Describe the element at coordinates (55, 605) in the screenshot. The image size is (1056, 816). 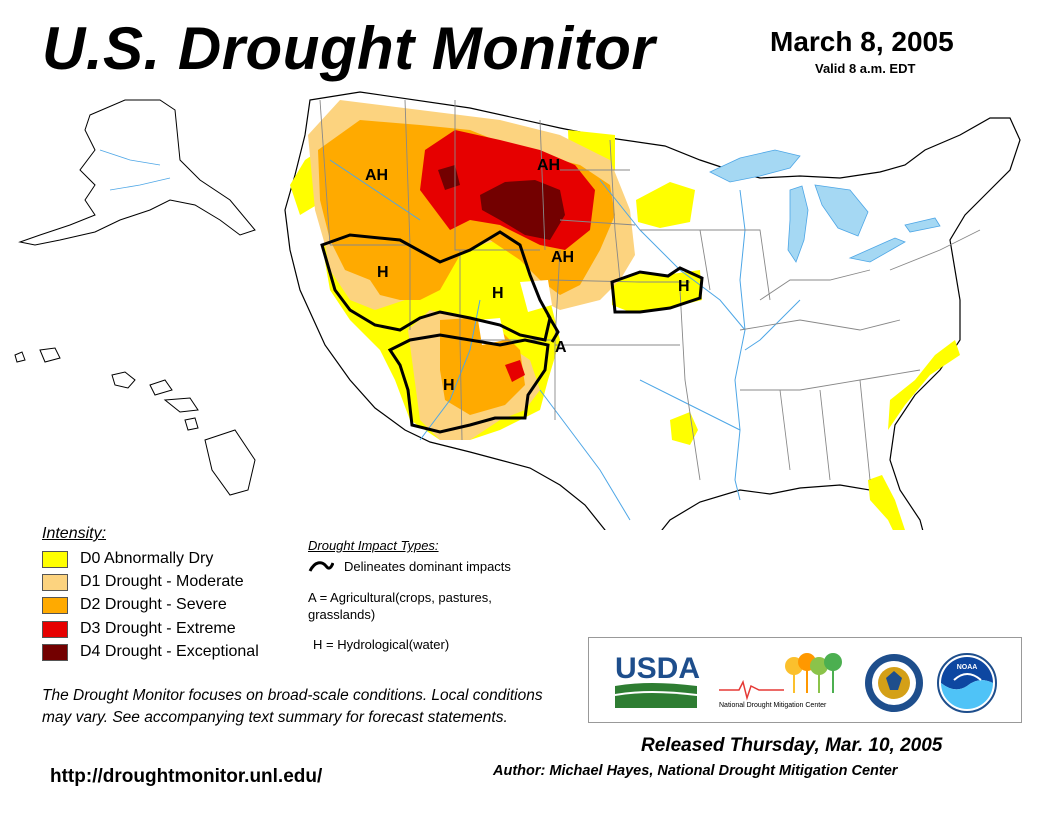
I see `legend-swatch-d2` at that location.